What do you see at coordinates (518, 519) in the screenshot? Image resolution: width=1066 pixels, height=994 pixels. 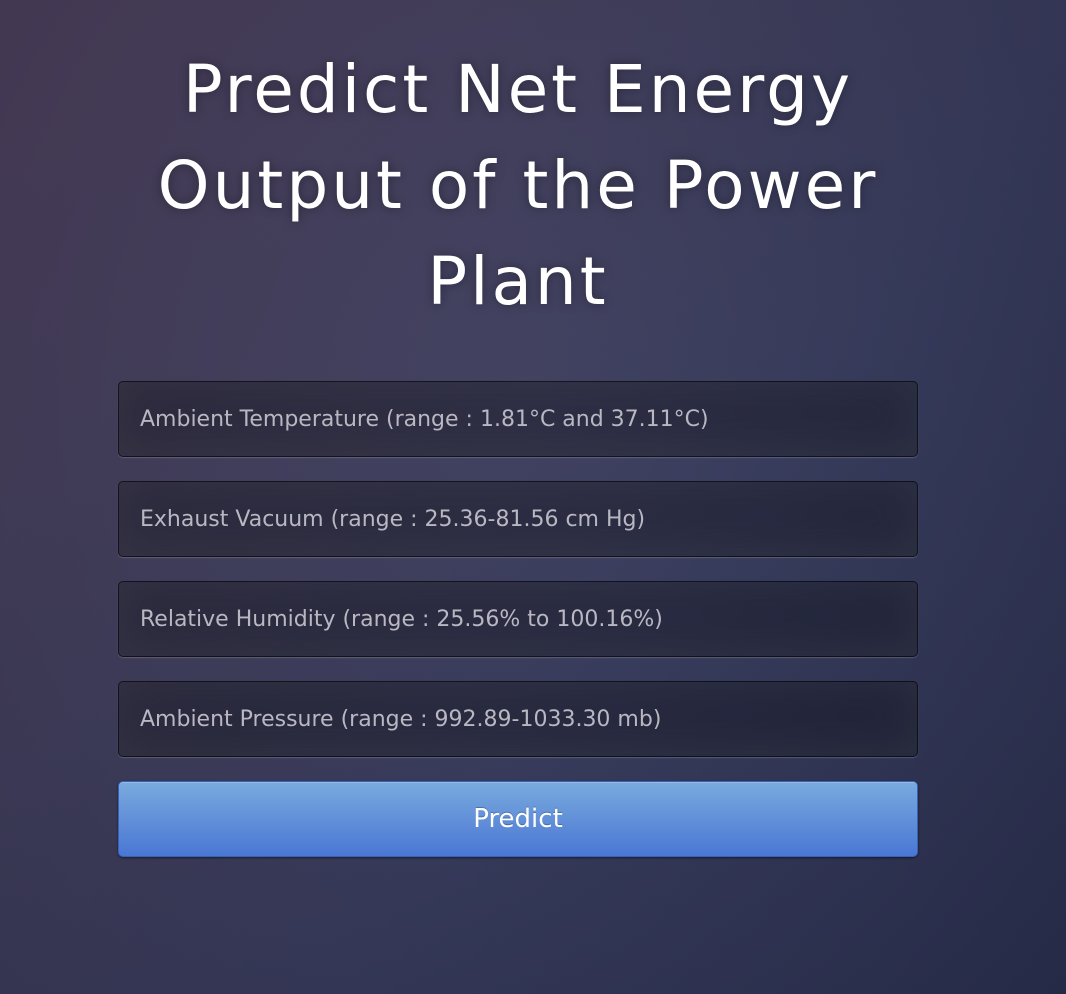 I see `exhaust-vacuum-input` at bounding box center [518, 519].